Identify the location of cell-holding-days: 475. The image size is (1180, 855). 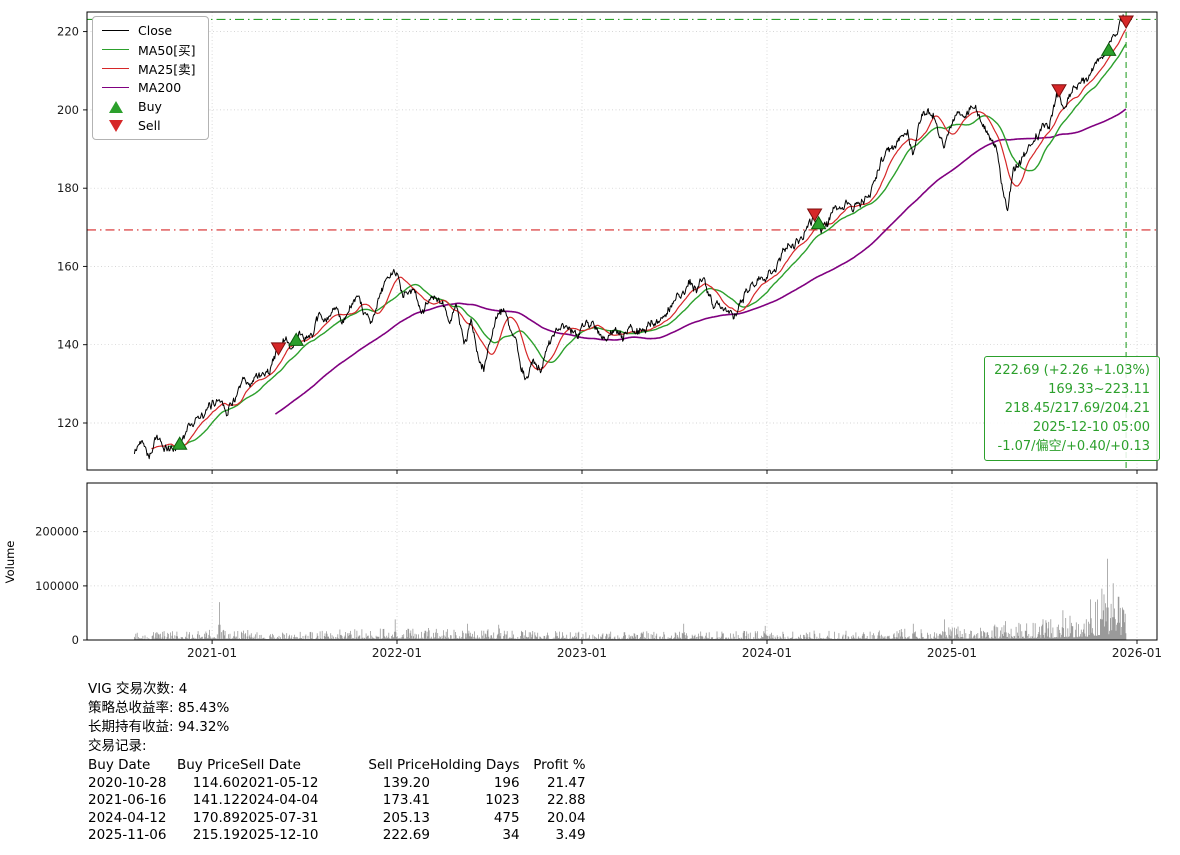
(506, 817).